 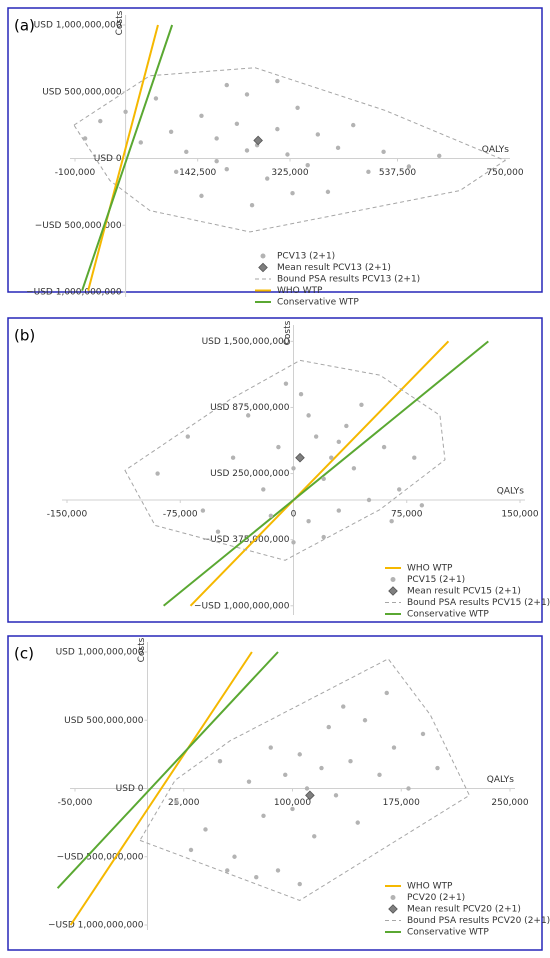 I want to click on y-tick-label: USD 250,000,000, so click(x=250, y=474).